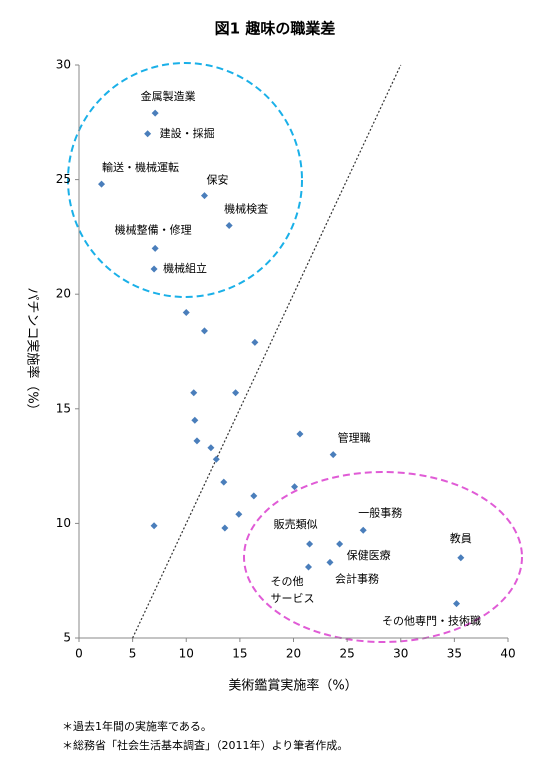 The image size is (550, 783). Describe the element at coordinates (205, 745) in the screenshot. I see `footnote: ＊総務省「社会生活基本調査」（2011年）より筆者作成。` at that location.